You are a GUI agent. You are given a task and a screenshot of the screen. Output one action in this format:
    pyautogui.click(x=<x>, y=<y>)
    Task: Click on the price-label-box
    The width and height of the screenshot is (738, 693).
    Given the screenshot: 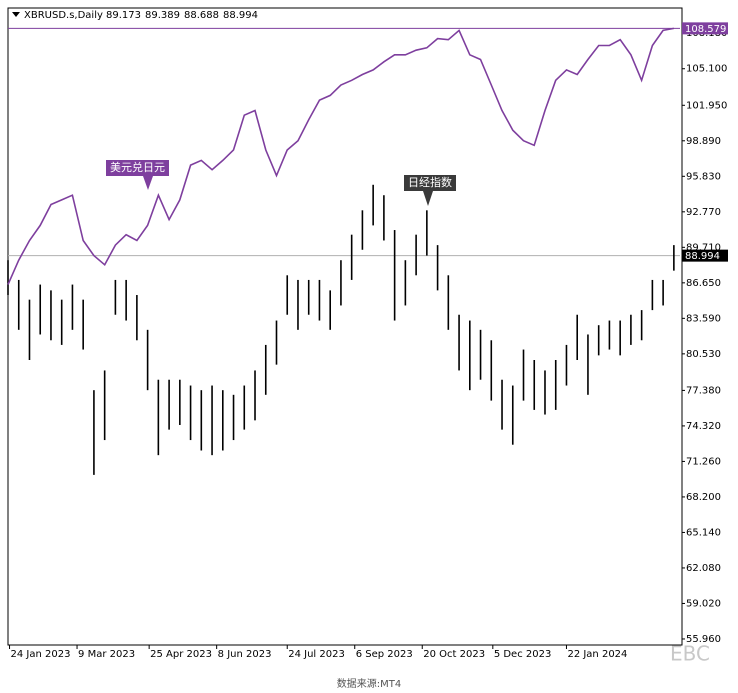 What is the action you would take?
    pyautogui.click(x=705, y=255)
    